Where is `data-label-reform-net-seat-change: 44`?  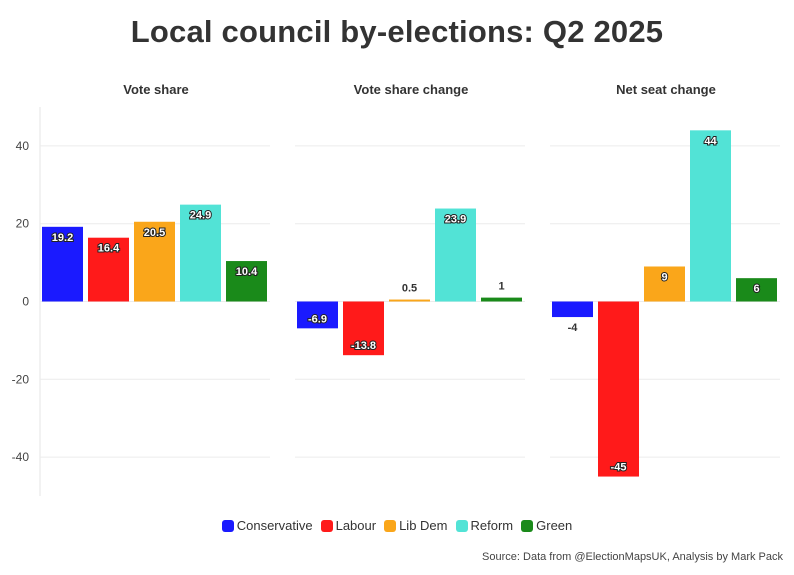
data-label-reform-net-seat-change: 44 is located at coordinates (710, 141).